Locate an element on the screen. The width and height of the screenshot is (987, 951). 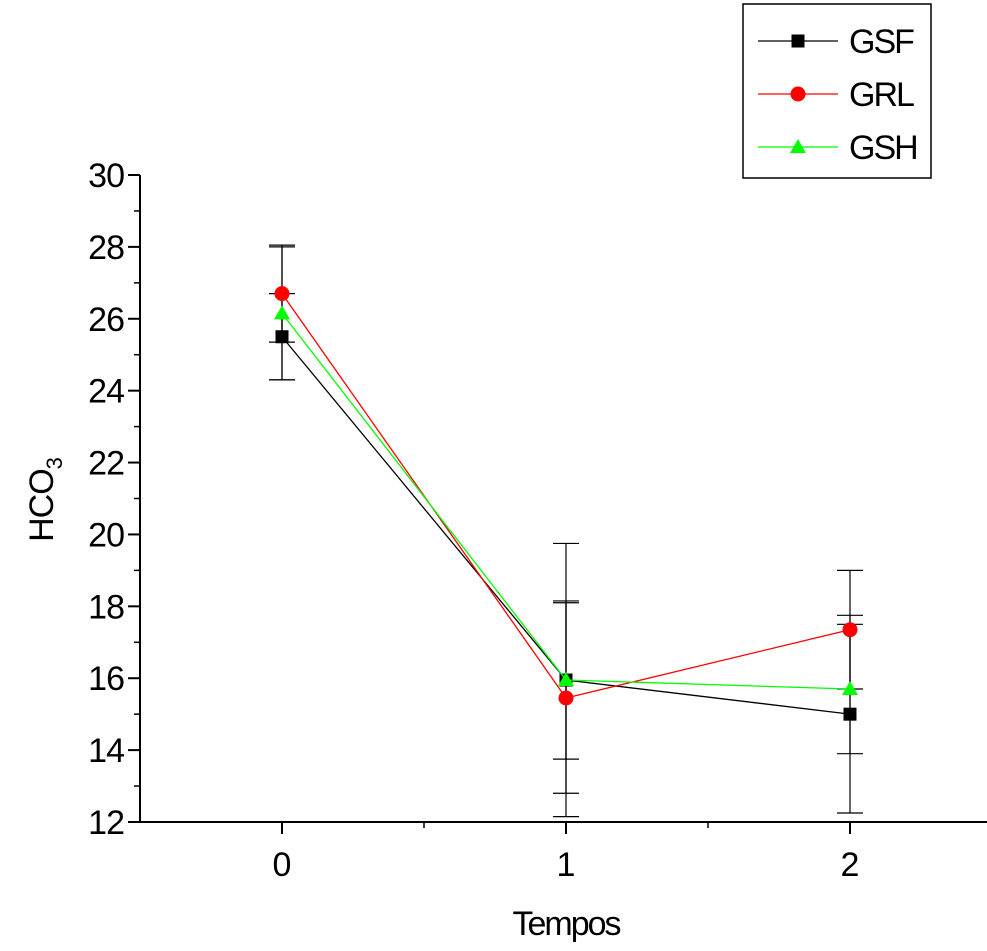
y-axis-label-group: HCO3 is located at coordinates (45, 499).